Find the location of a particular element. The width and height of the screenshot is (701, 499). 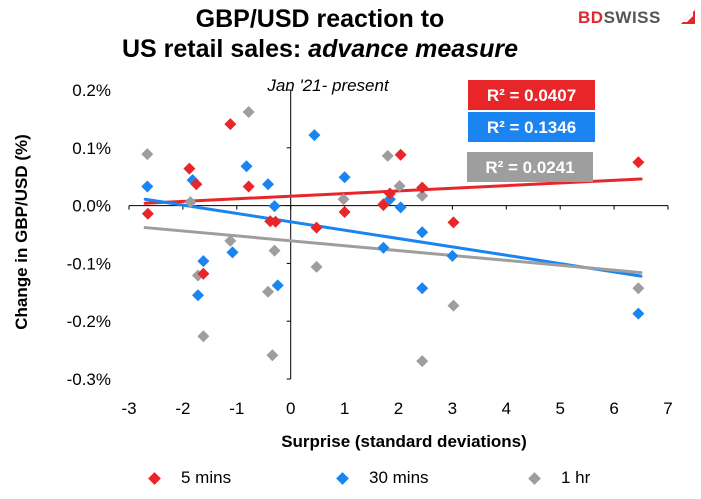

x-tick-label: 0 is located at coordinates (290, 408).